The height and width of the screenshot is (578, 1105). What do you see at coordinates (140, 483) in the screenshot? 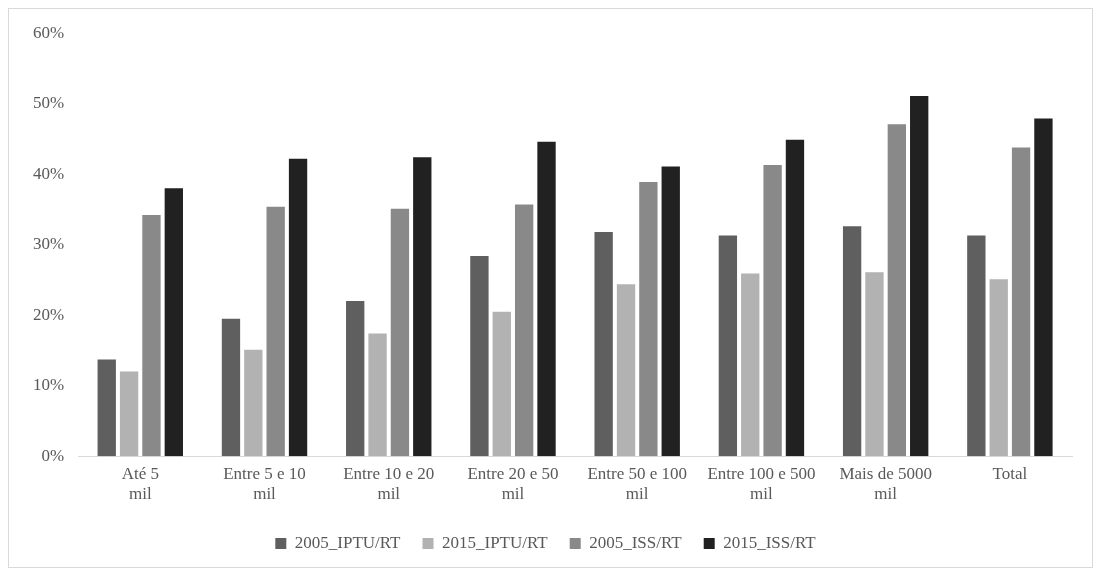
I see `x-tick-label: Até 5 mil` at bounding box center [140, 483].